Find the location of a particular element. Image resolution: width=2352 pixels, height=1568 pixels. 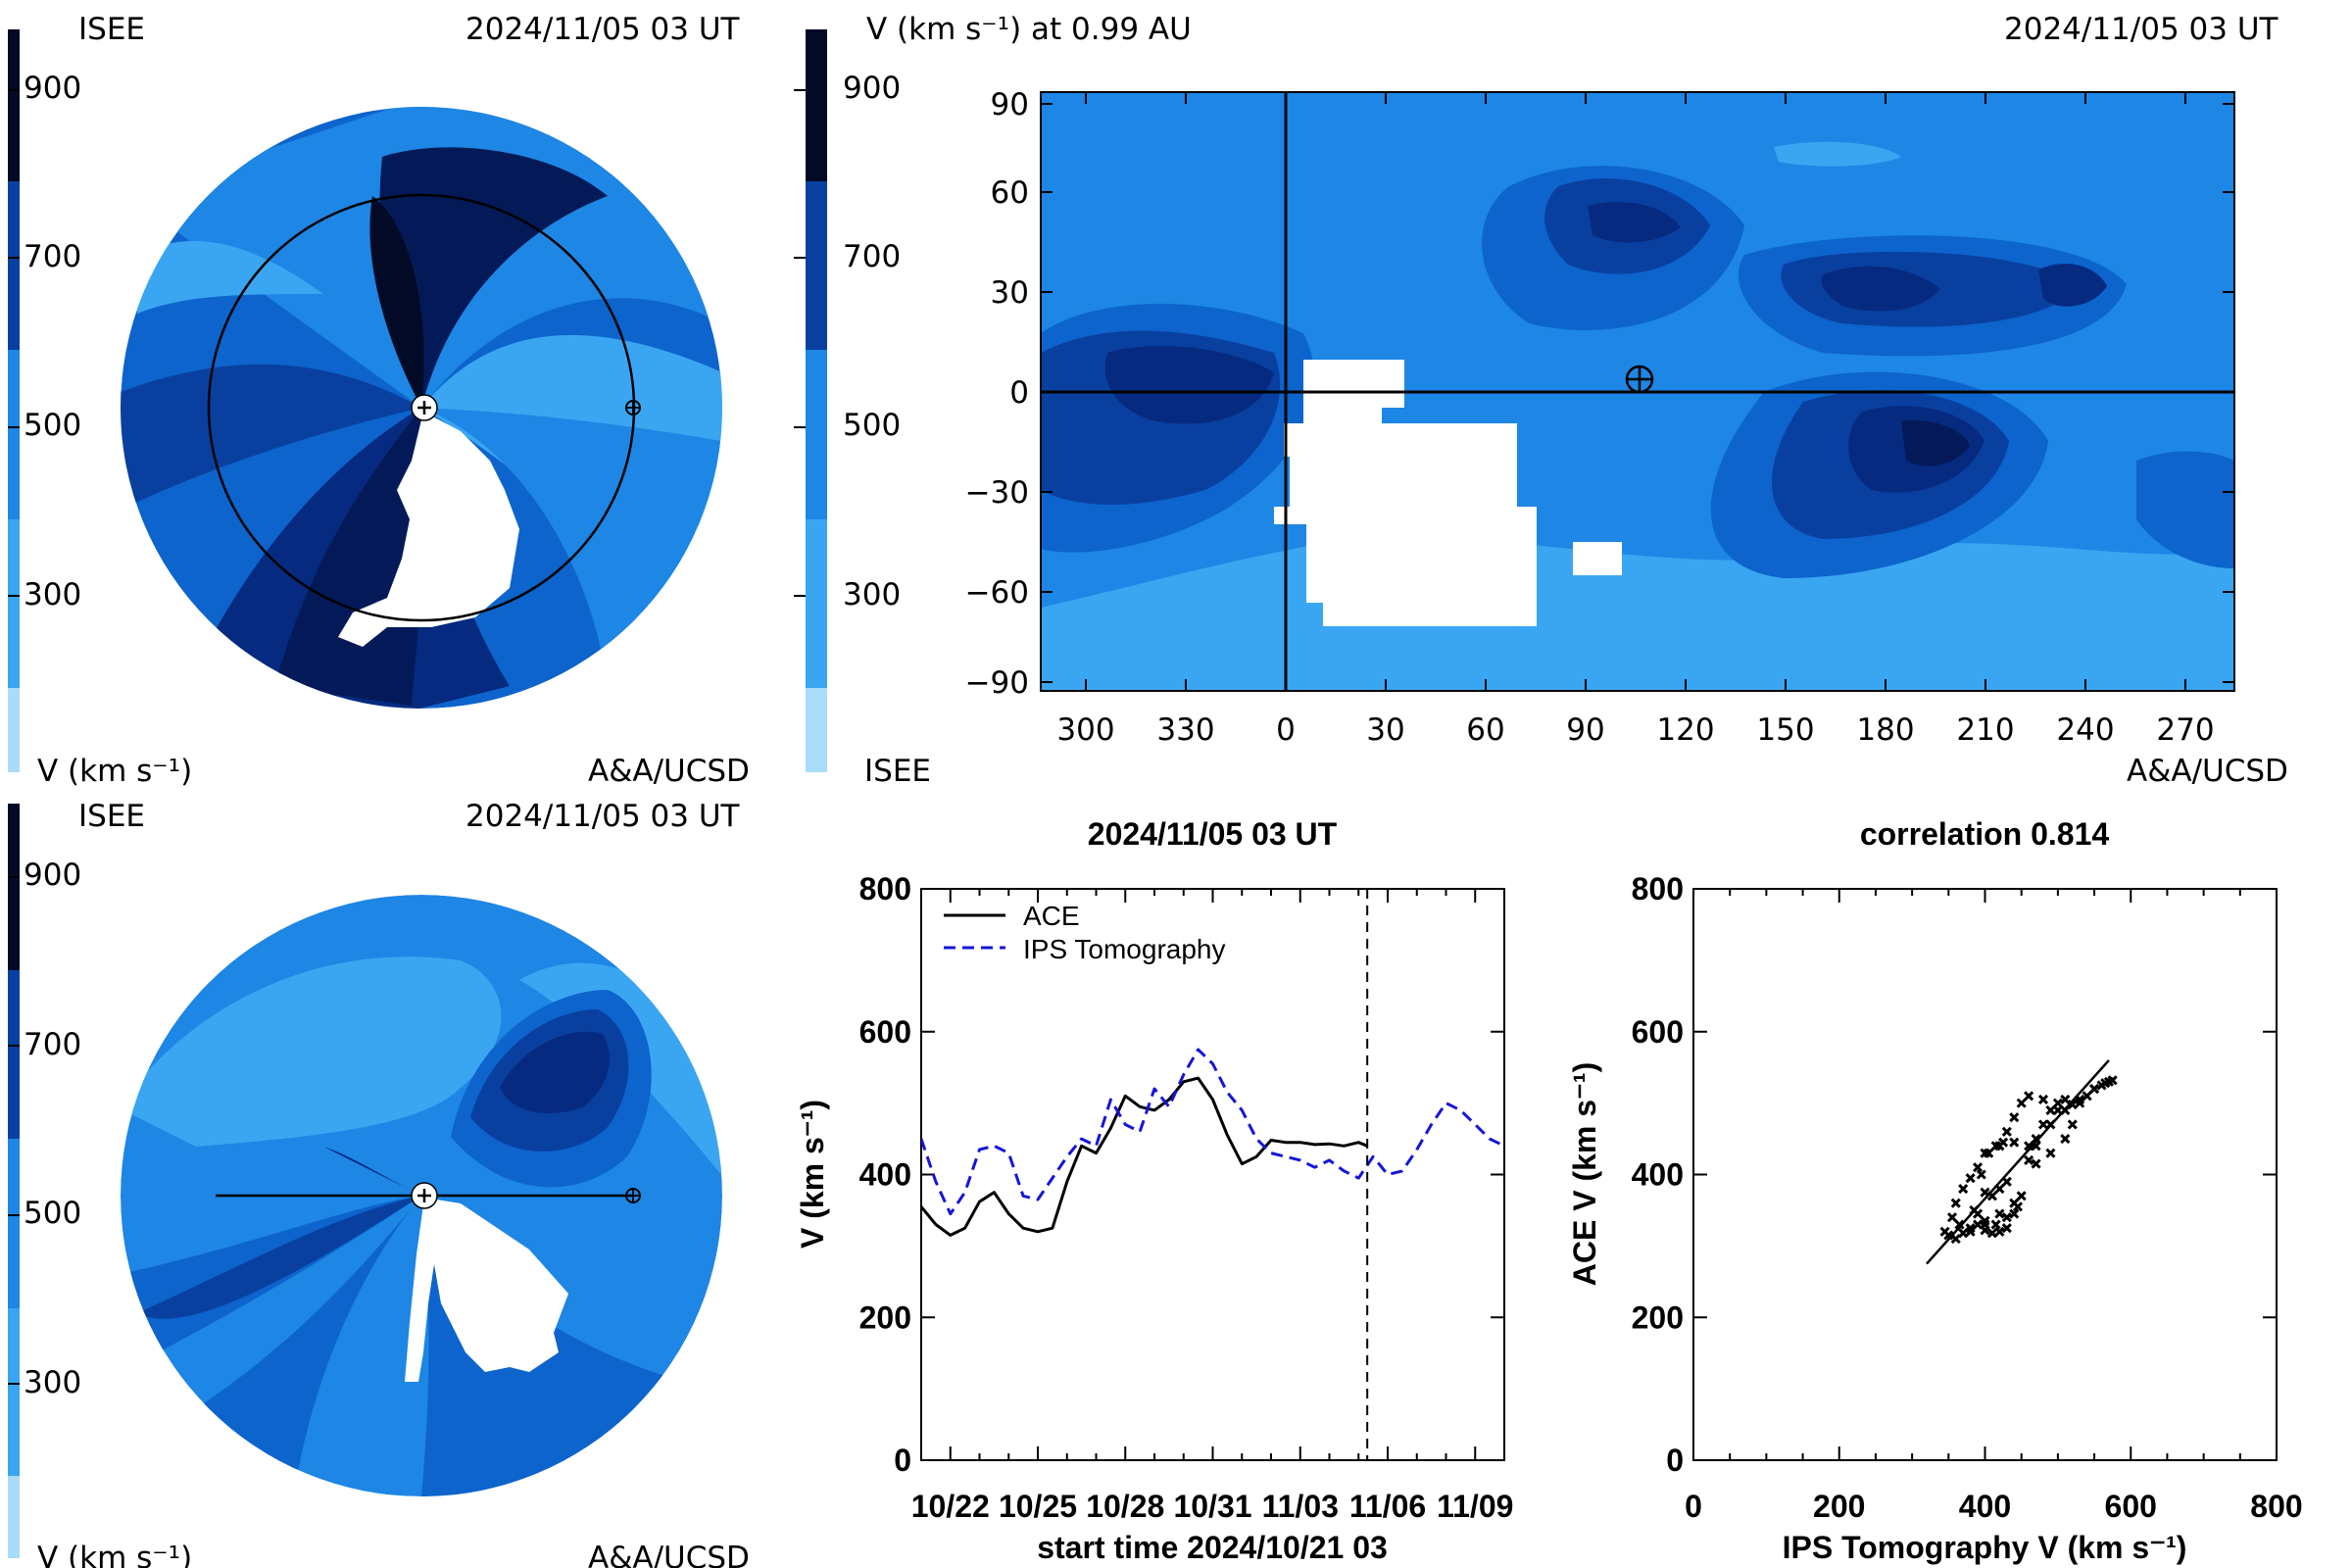

scatter-xlabel: IPS Tomography V (km s⁻¹) is located at coordinates (1985, 1547).